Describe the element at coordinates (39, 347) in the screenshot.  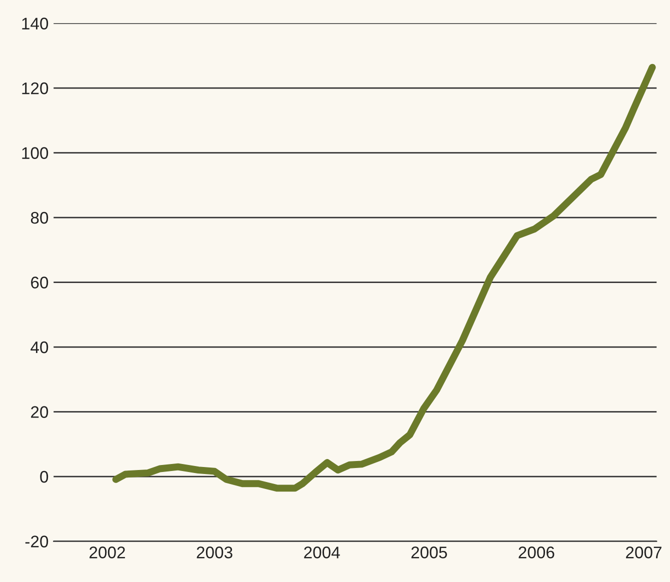
I see `y-tick-label: 40` at that location.